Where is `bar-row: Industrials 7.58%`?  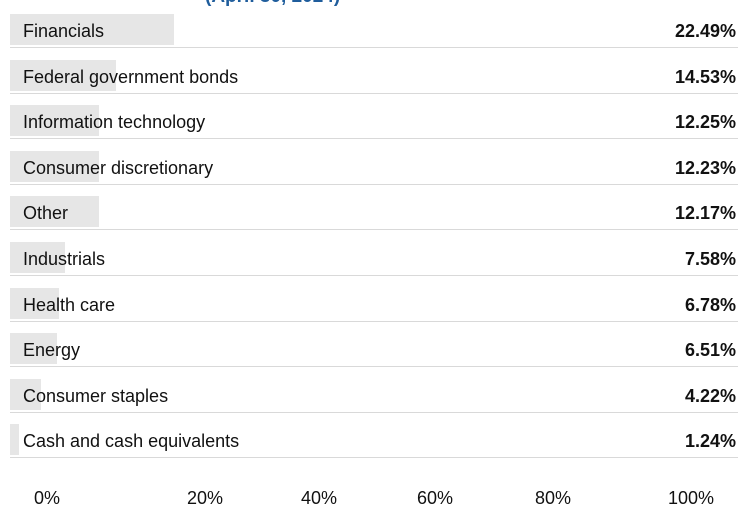
bar-row: Industrials 7.58% is located at coordinates (374, 258).